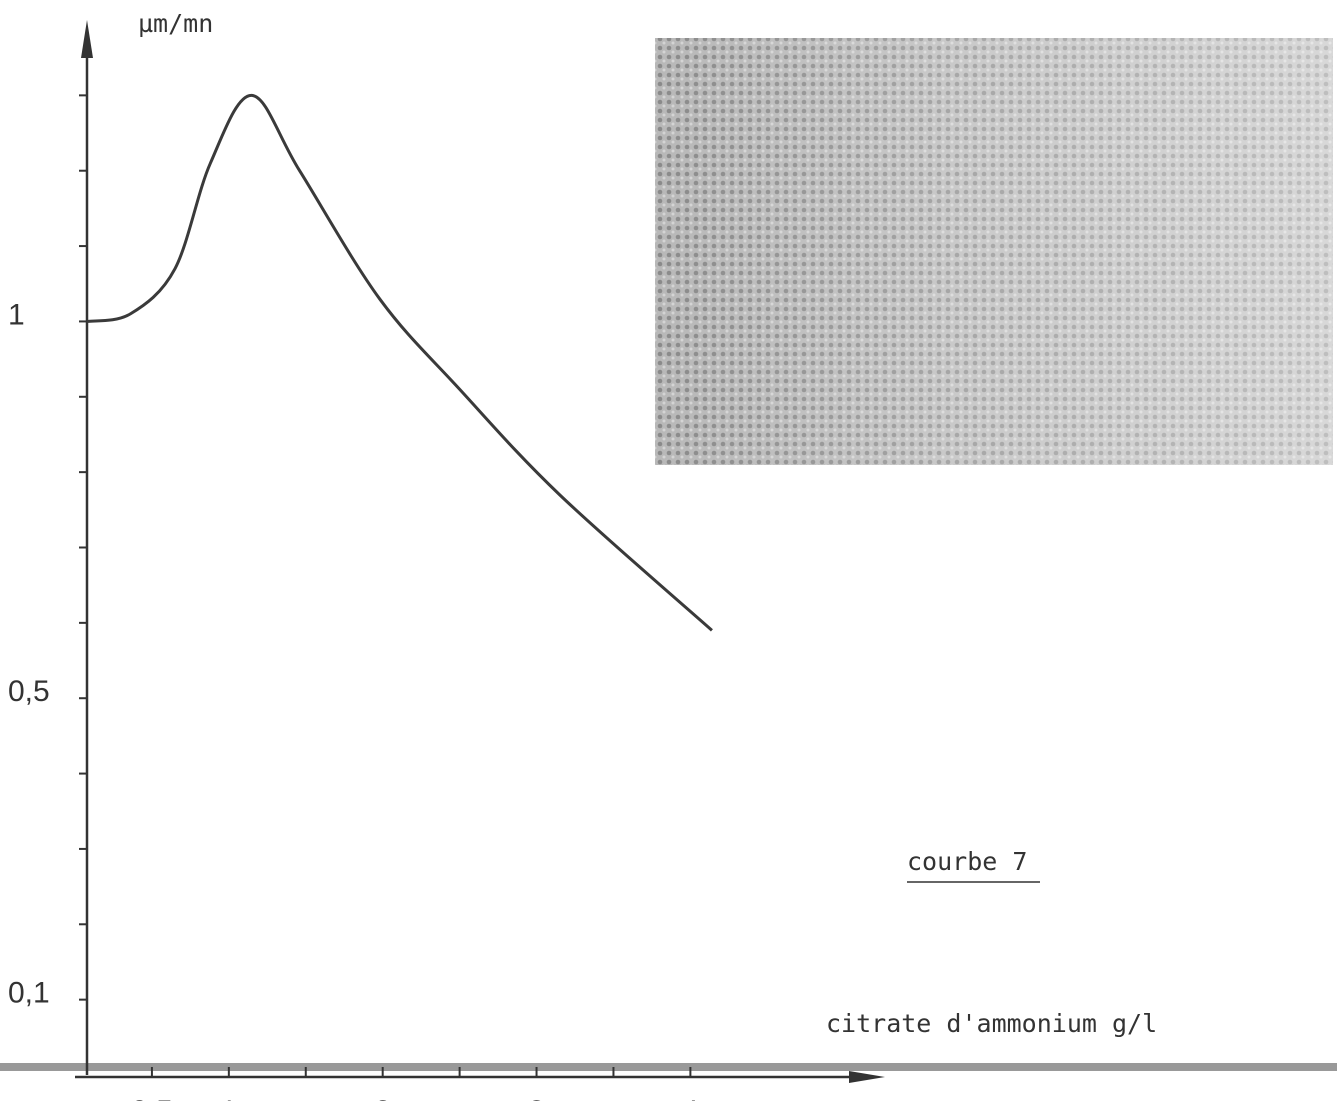 The height and width of the screenshot is (1101, 1337). What do you see at coordinates (16, 314) in the screenshot?
I see `y-tick-label: 1` at bounding box center [16, 314].